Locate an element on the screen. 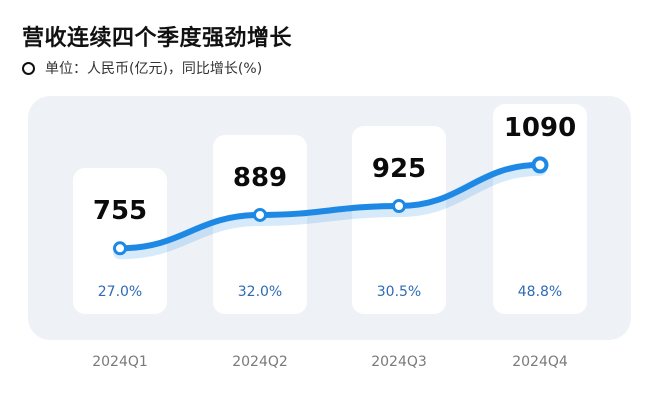 The height and width of the screenshot is (408, 660). revenue-value-label: 925 is located at coordinates (399, 169).